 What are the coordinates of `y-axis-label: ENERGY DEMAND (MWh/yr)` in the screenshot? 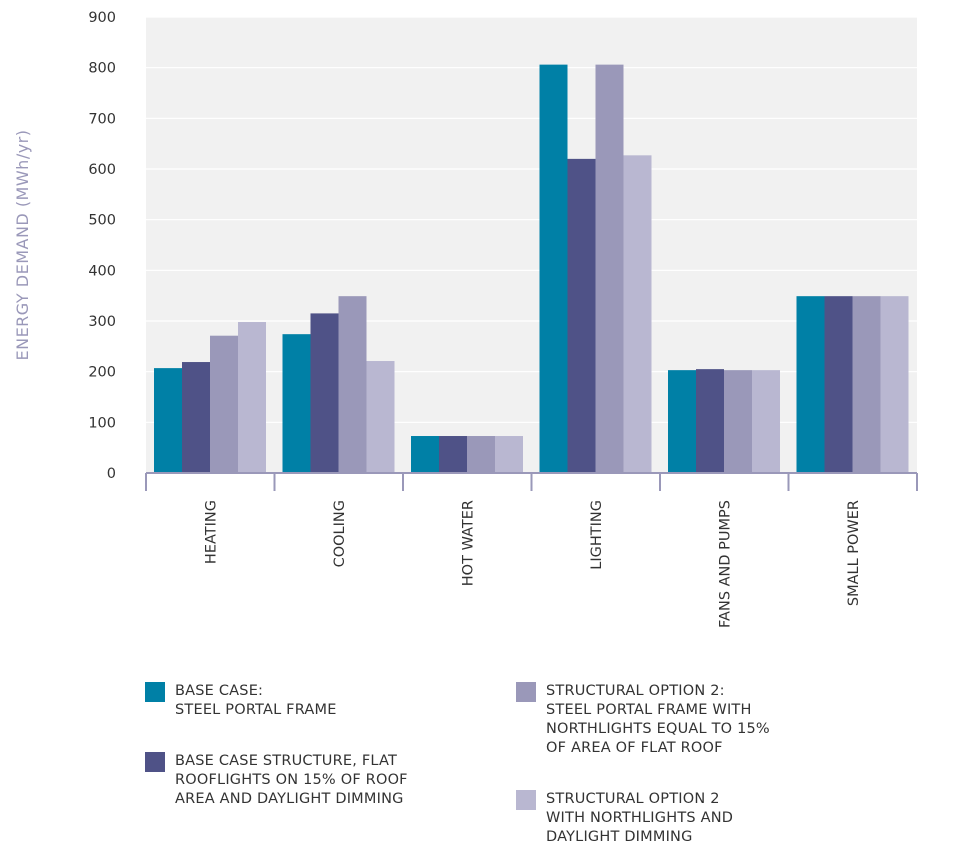 It's located at (22, 244).